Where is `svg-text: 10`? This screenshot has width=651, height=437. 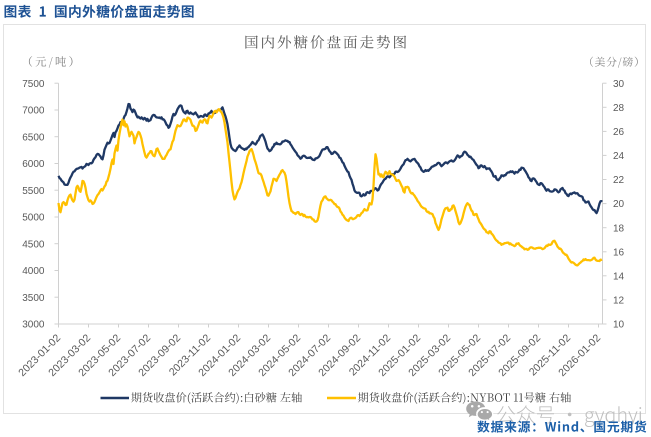
svg-text: 10 is located at coordinates (619, 325).